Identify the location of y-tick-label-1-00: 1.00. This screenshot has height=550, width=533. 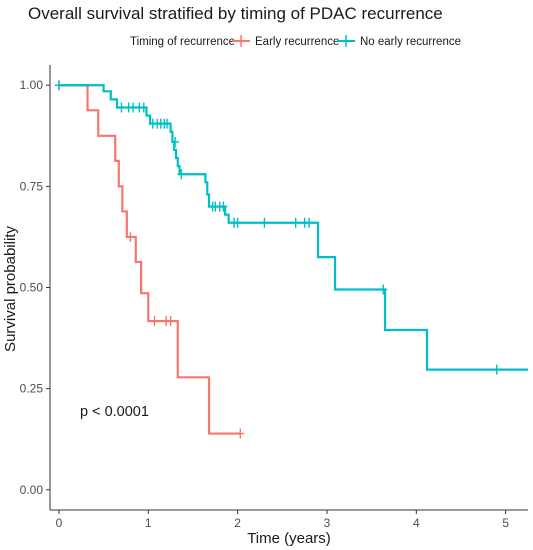
(32, 85).